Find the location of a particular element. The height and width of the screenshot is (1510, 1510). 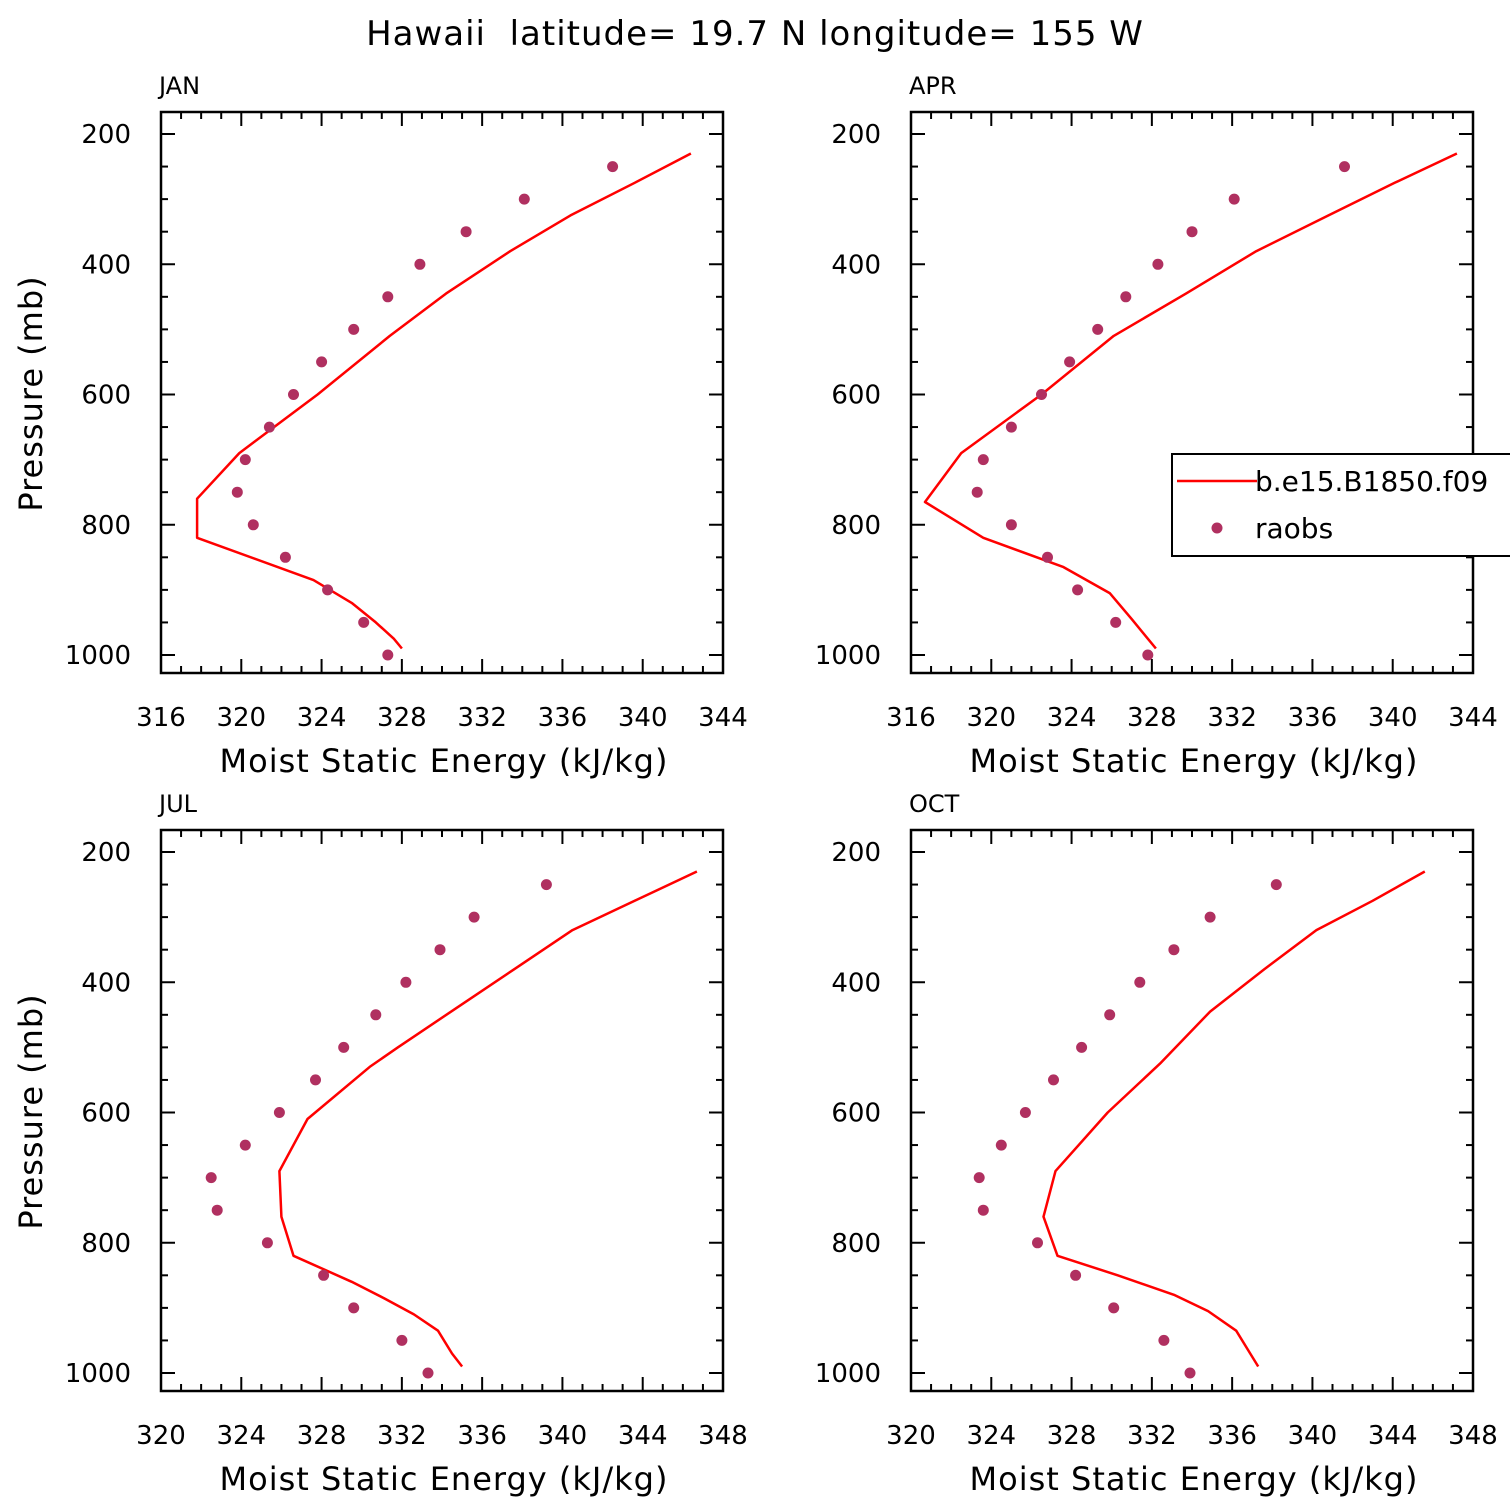

figure-title: Hawaii latitude= 19.7 N longitude= 155 W is located at coordinates (755, 34).